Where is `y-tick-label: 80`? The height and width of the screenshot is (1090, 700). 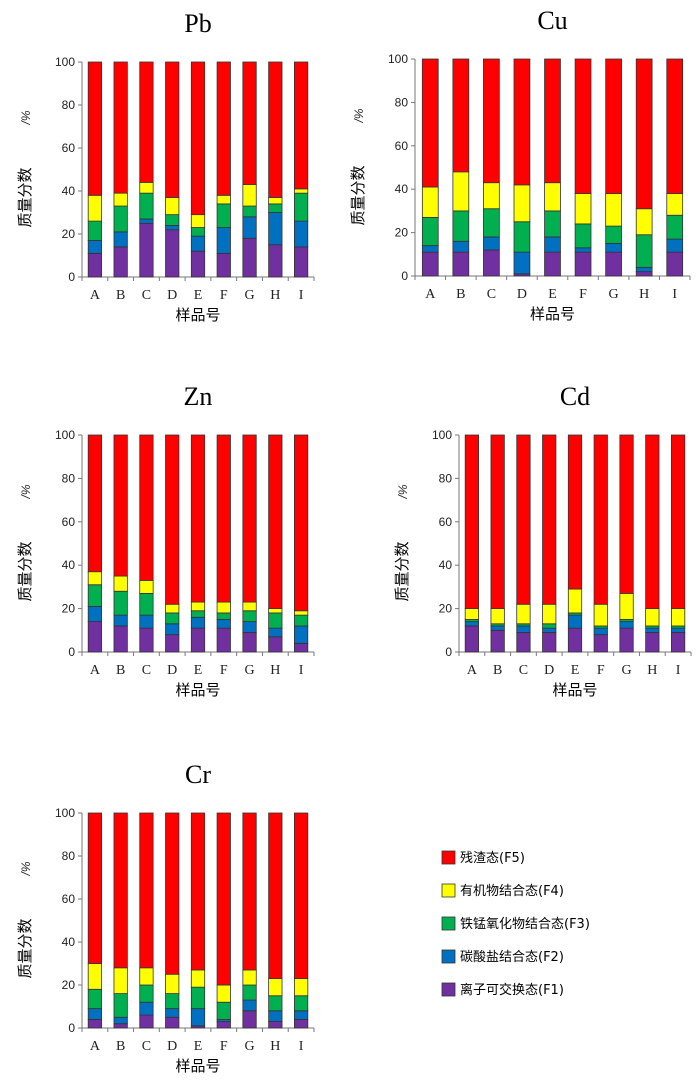
y-tick-label: 80 is located at coordinates (402, 102).